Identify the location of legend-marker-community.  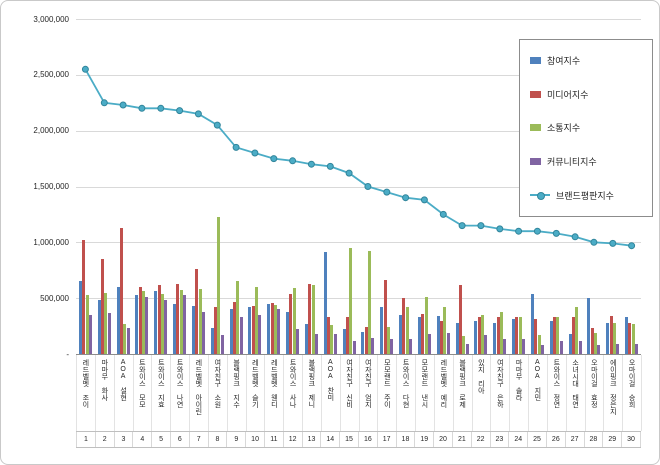
(535, 162).